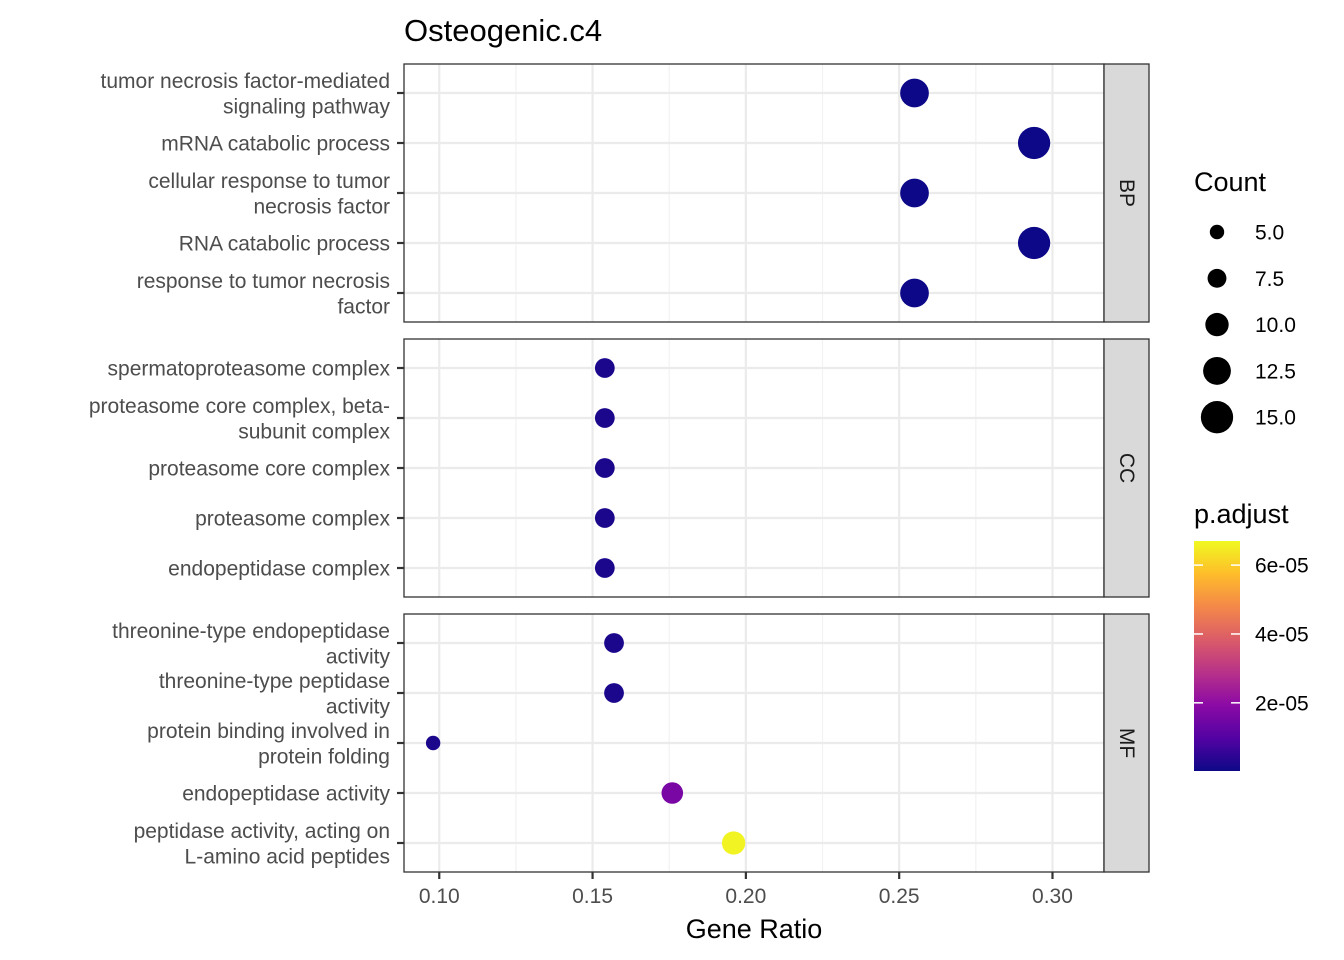  Describe the element at coordinates (1275, 418) in the screenshot. I see `size-legend-label: 15.0` at that location.